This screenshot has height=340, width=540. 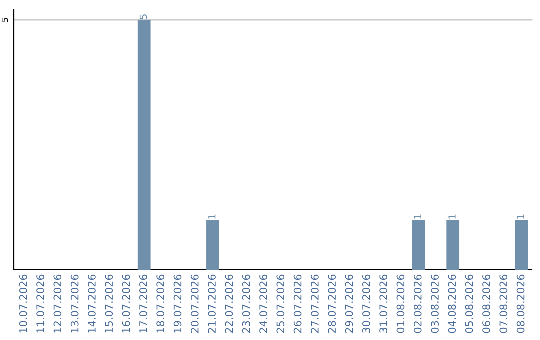 What do you see at coordinates (418, 304) in the screenshot?
I see `x-tick-label: 02.08.2026` at bounding box center [418, 304].